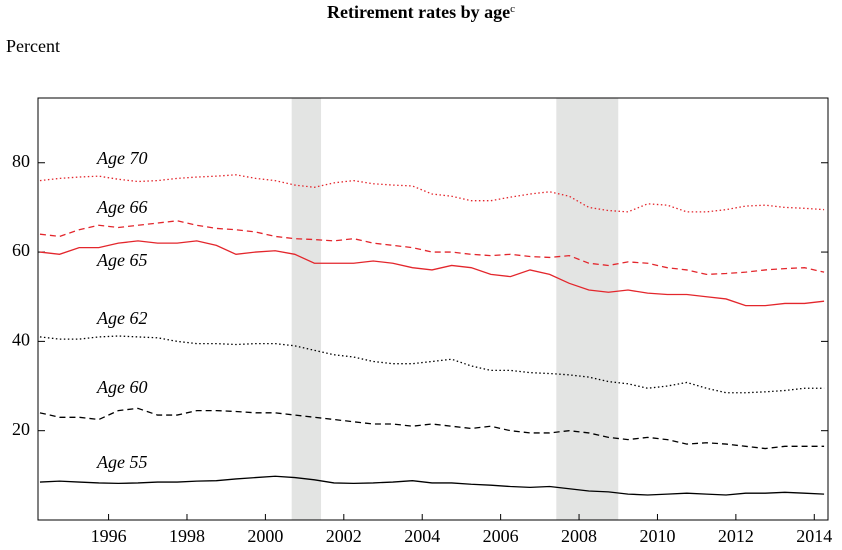  I want to click on y-axis-label: Percent, so click(33, 46).